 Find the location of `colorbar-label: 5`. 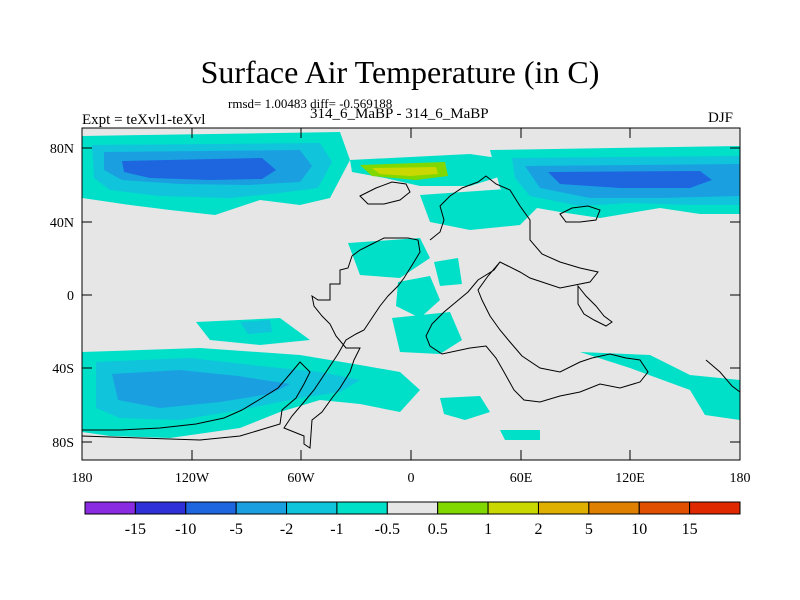

colorbar-label: 5 is located at coordinates (589, 529).